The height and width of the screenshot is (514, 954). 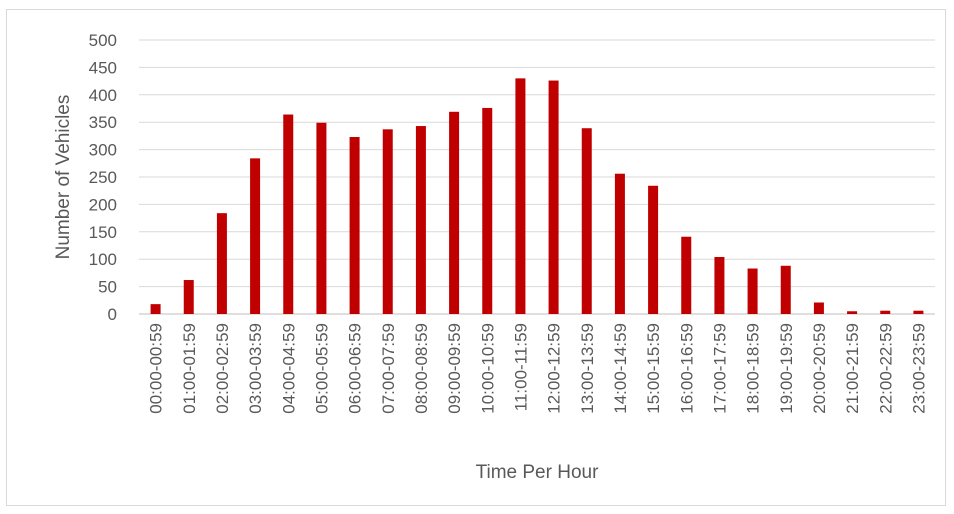 I want to click on x-tick-label: 07:00-07:59, so click(x=388, y=368).